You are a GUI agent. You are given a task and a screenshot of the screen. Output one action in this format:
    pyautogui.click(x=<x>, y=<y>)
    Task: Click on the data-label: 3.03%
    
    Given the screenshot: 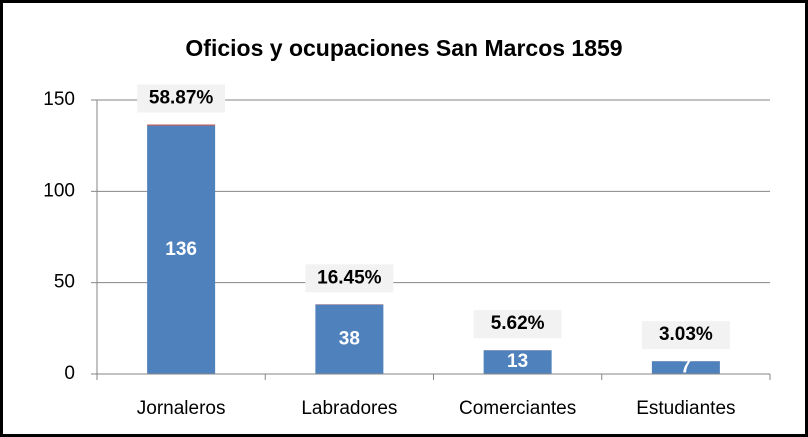 What is the action you would take?
    pyautogui.click(x=686, y=334)
    